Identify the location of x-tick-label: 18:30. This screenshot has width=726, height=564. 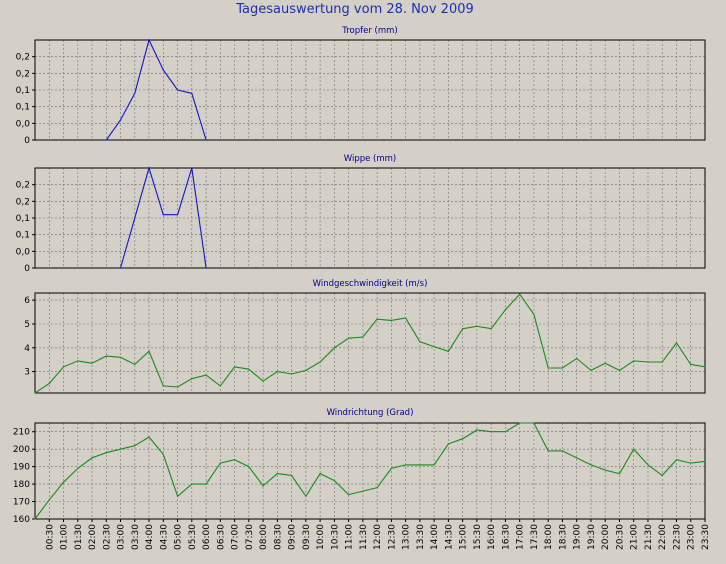
(563, 537).